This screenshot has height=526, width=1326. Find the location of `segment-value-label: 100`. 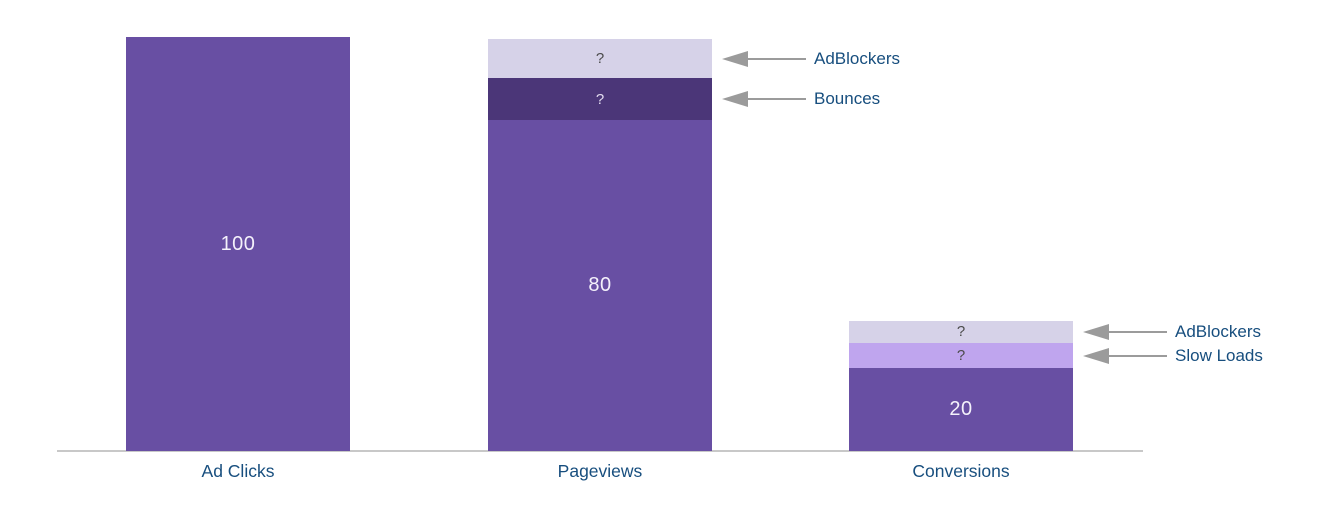

segment-value-label: 100 is located at coordinates (238, 243).